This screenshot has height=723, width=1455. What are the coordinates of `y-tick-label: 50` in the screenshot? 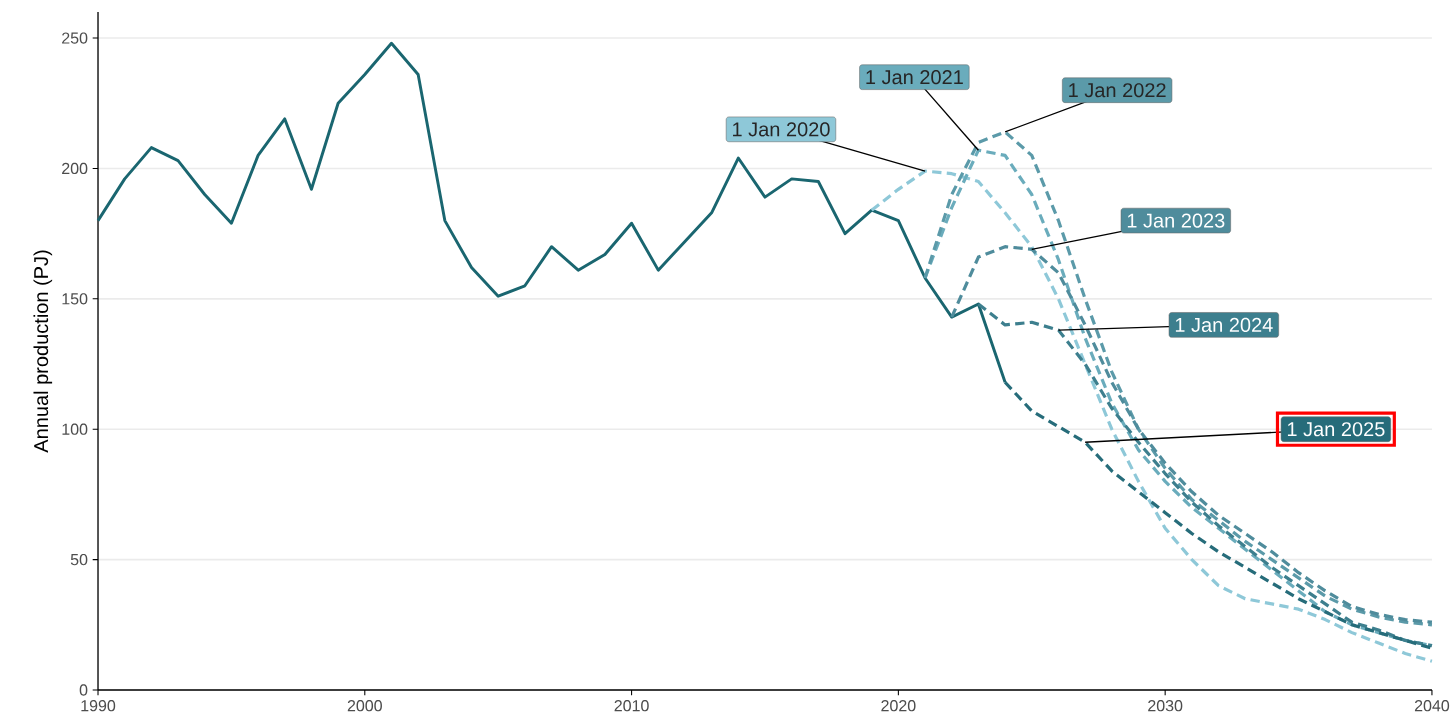 It's located at (79, 559).